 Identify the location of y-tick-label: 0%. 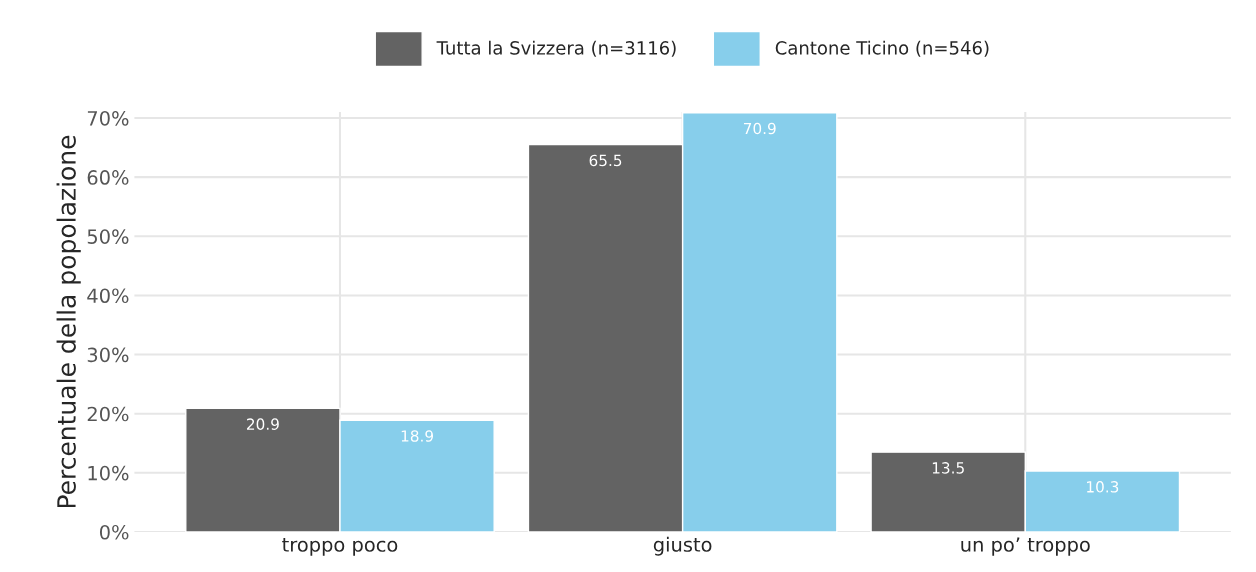
(114, 532).